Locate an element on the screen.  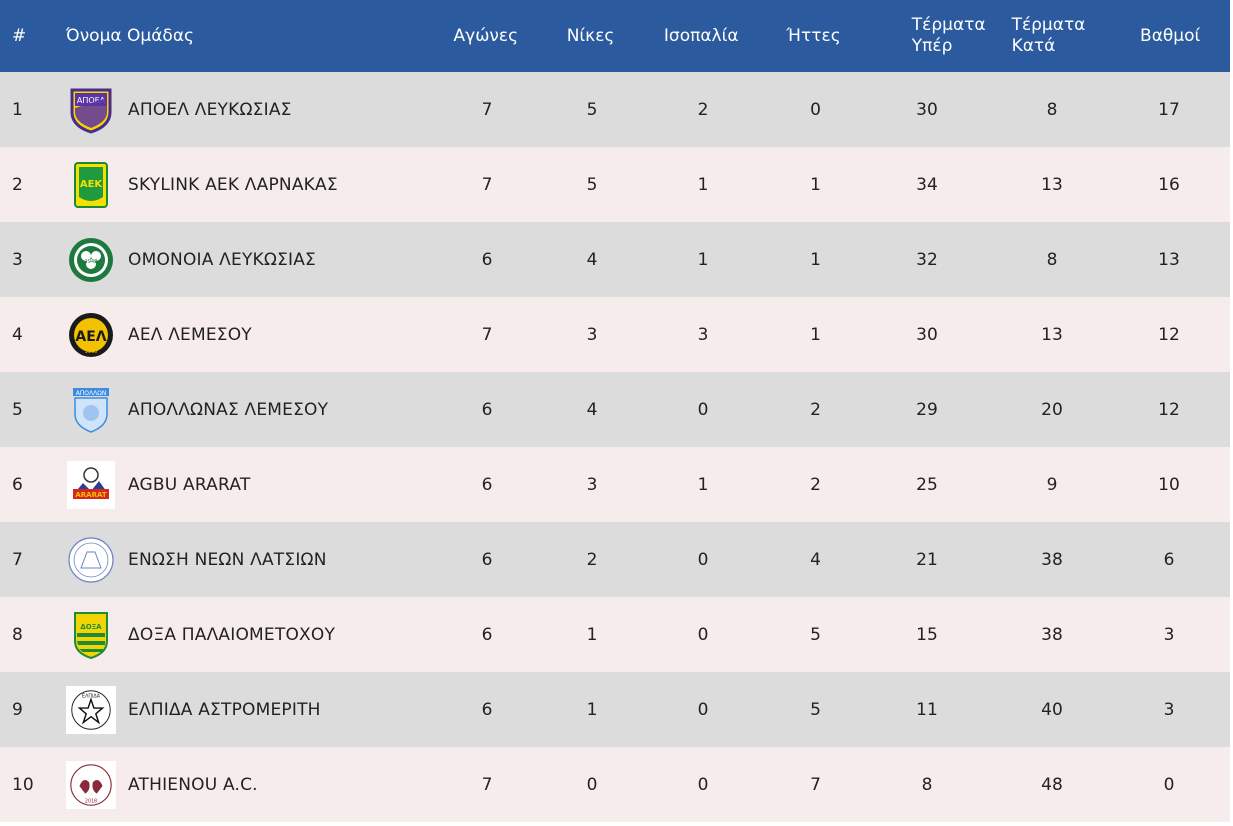
header-played: Αγώνες is located at coordinates (486, 36).